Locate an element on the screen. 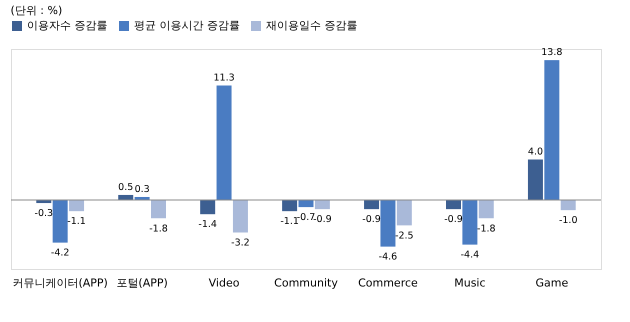 This screenshot has width=630, height=322. data-label: -1.4 is located at coordinates (207, 224).